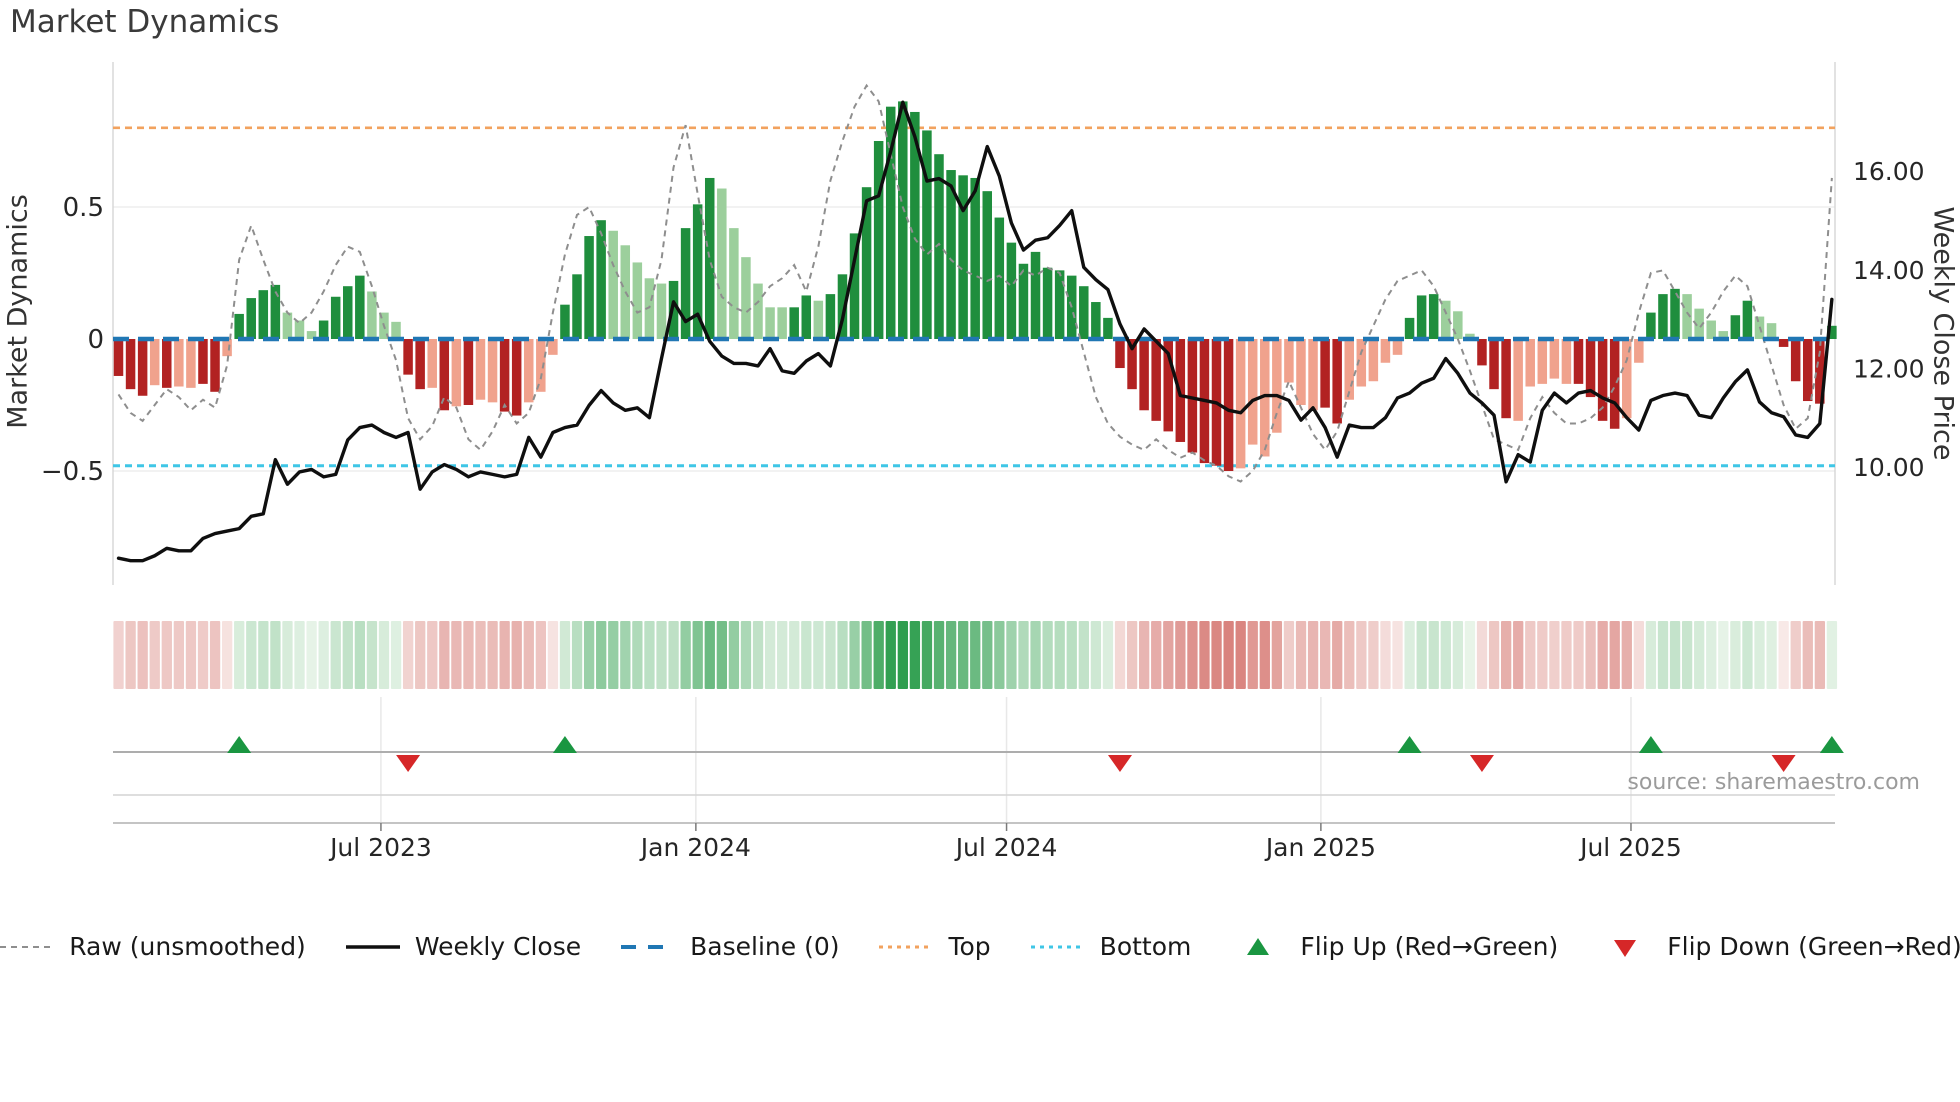 The width and height of the screenshot is (1960, 1102). Describe the element at coordinates (145, 22) in the screenshot. I see `chart-title: Market Dynamics` at that location.